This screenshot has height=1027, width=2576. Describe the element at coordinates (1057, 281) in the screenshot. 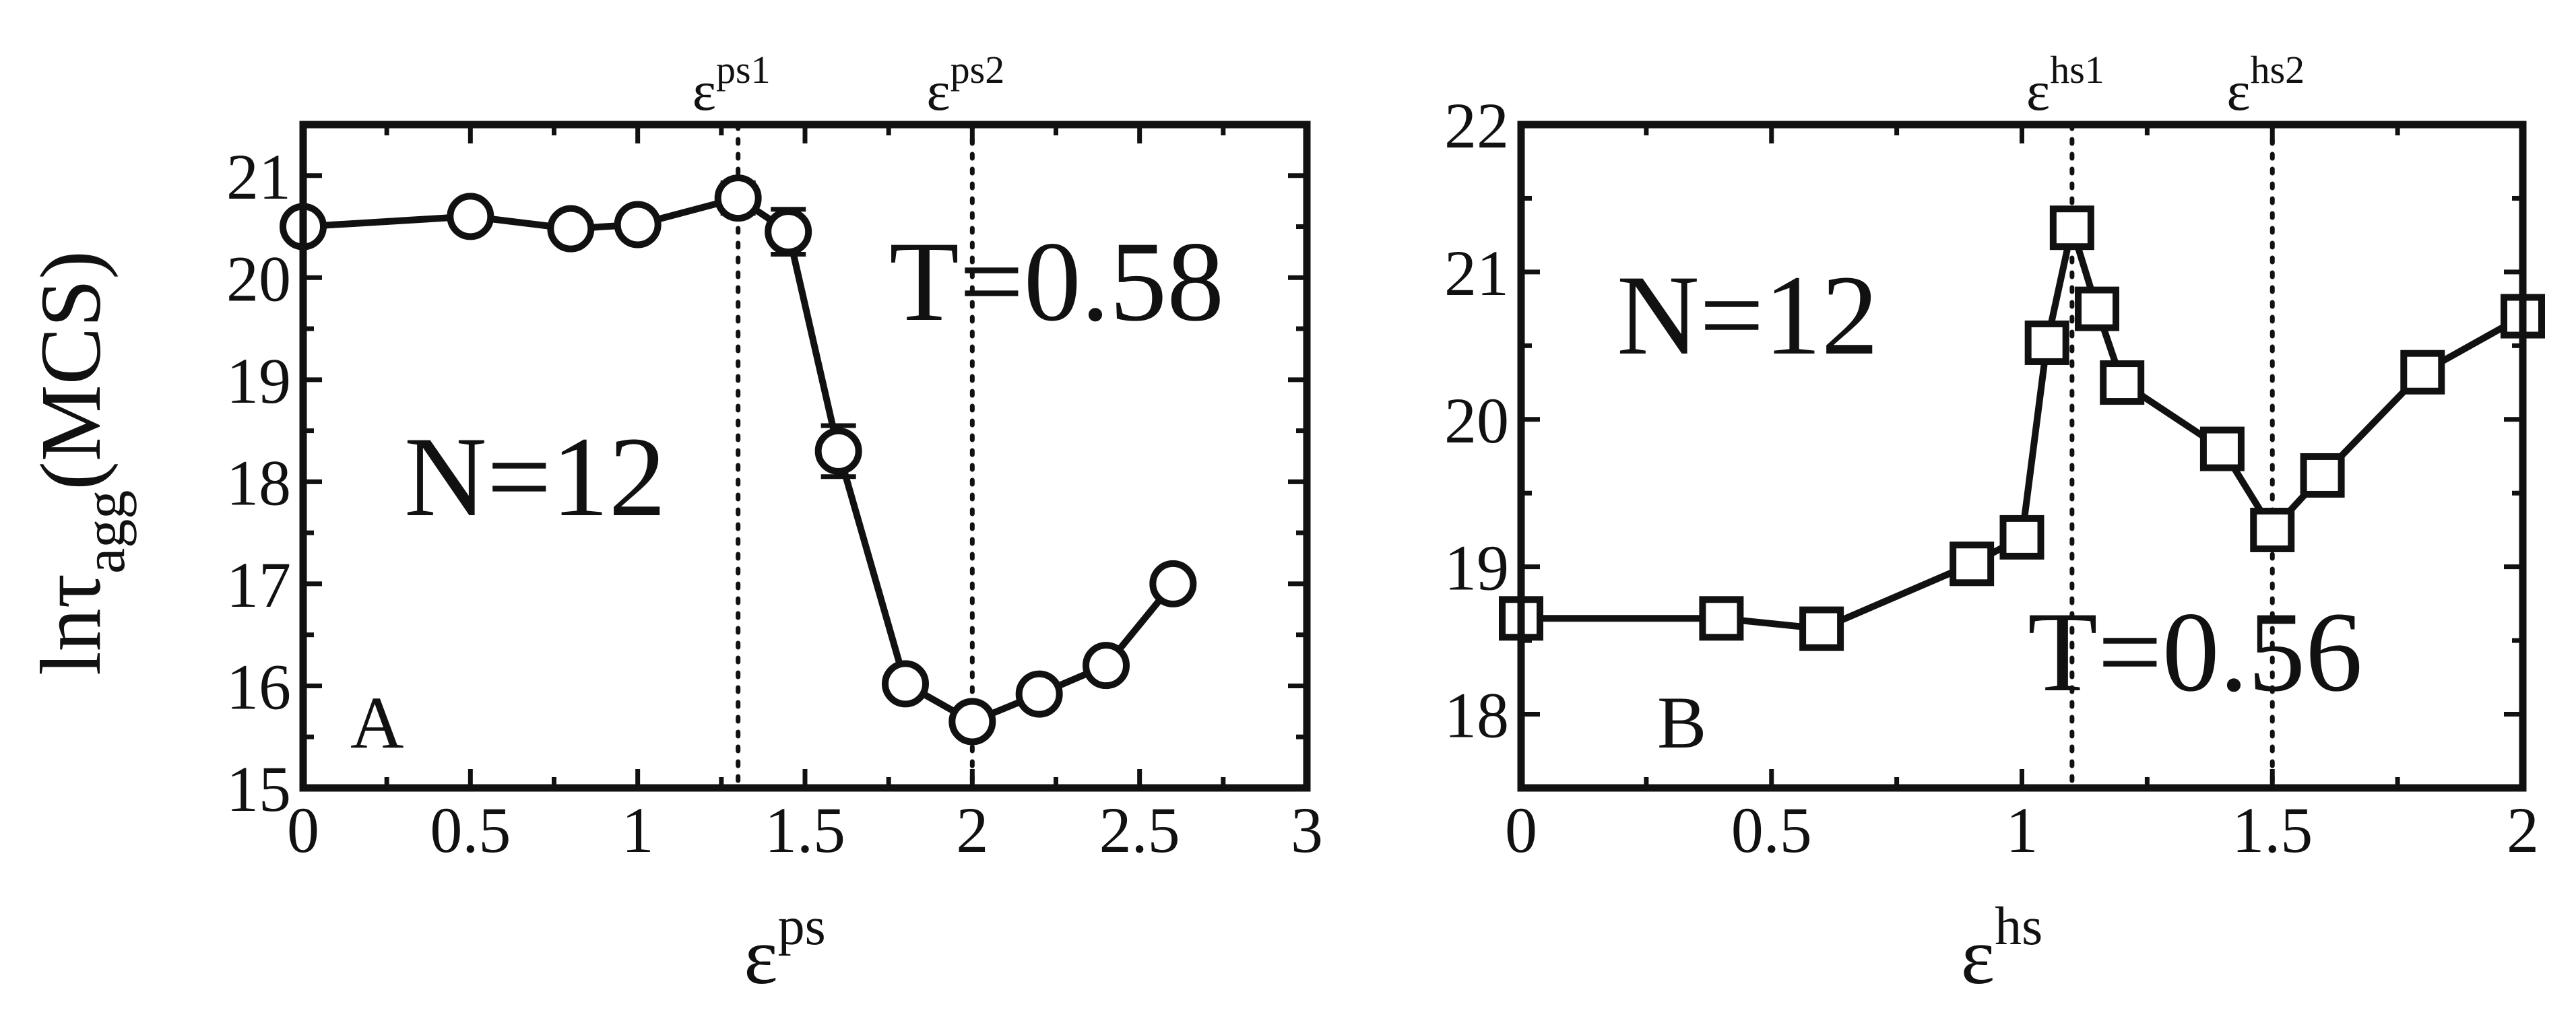

I see `annotation-temperature: T=0.58` at that location.